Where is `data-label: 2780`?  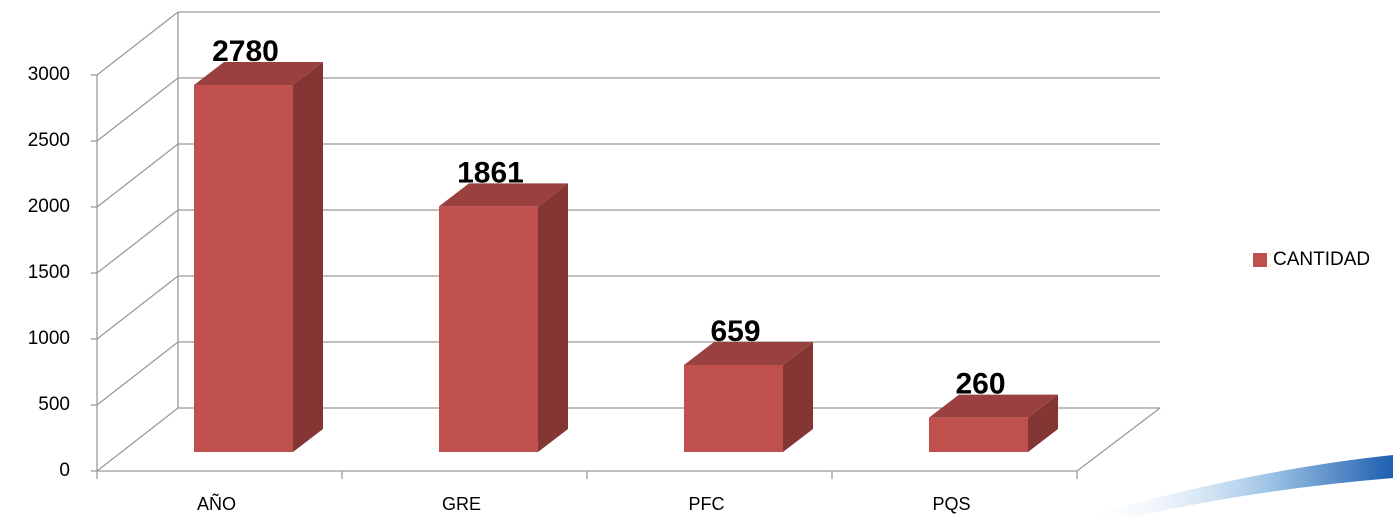
data-label: 2780 is located at coordinates (245, 51).